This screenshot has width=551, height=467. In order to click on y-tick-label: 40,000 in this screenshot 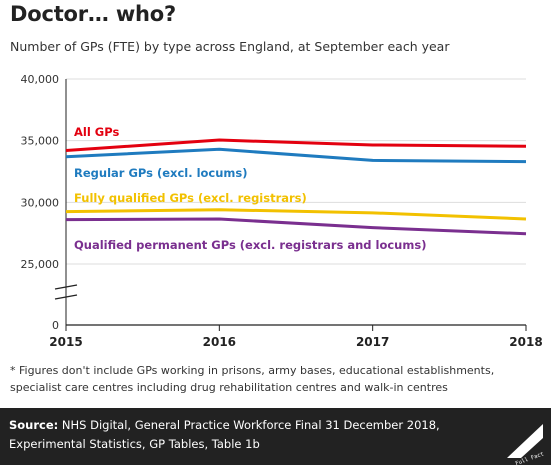, I will do `click(40, 79)`.